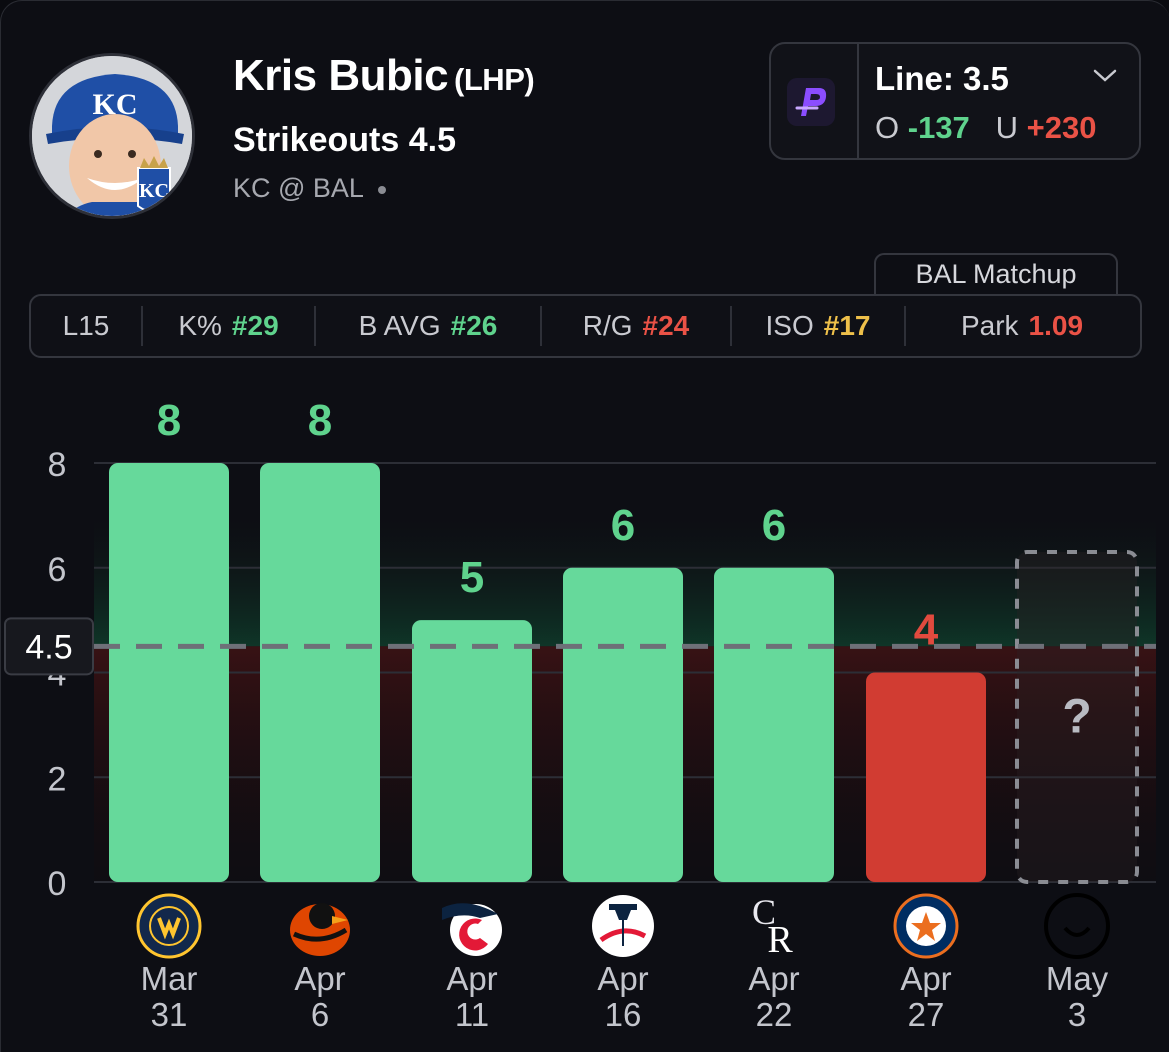 This screenshot has width=1169, height=1052. Describe the element at coordinates (774, 1014) in the screenshot. I see `x-tick-day: 22` at that location.